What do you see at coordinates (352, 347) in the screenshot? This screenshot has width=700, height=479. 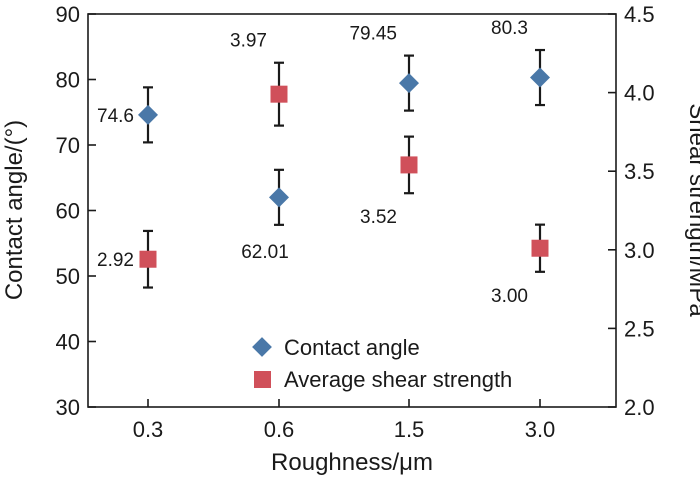 I see `legend-label-contact-angle: Contact angle` at bounding box center [352, 347].